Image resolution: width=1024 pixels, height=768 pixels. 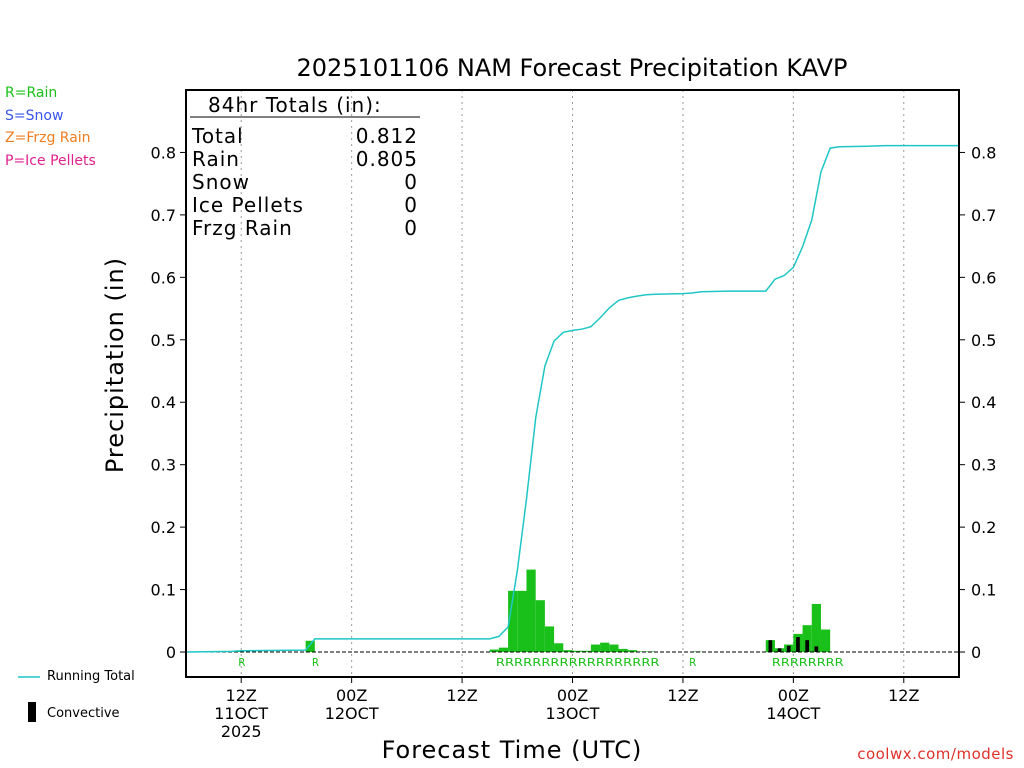 I want to click on legend-frzg-rain: Z=Frzg Rain, so click(x=48, y=138).